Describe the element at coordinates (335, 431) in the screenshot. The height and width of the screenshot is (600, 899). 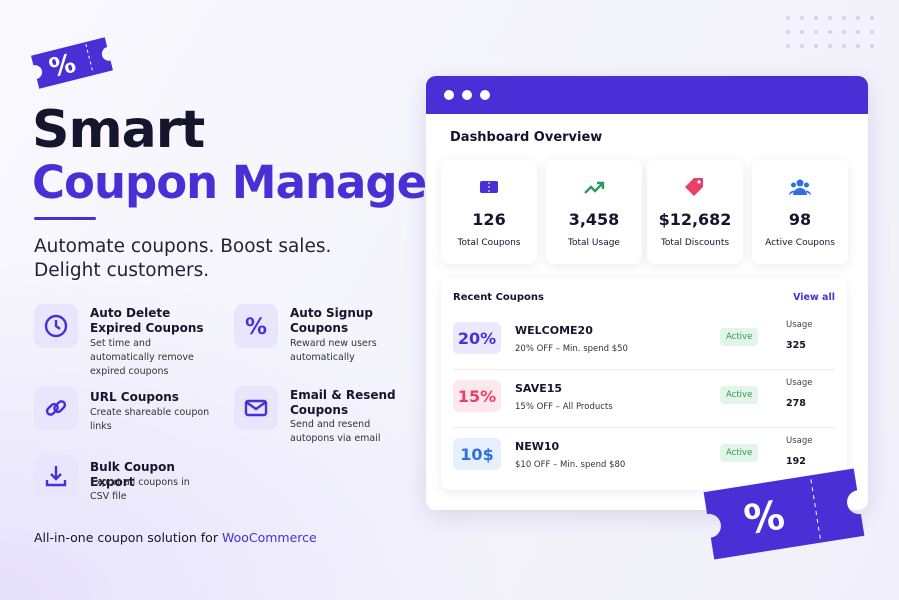
I see `feature-description: Send and resend autopons via email` at that location.